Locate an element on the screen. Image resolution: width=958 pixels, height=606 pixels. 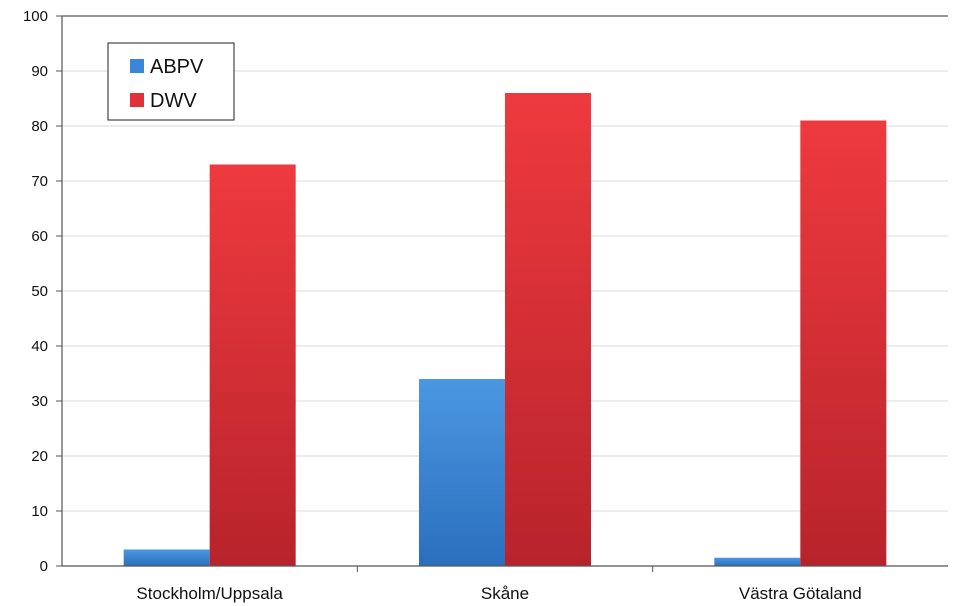
y-tick-label: 90 is located at coordinates (39, 71).